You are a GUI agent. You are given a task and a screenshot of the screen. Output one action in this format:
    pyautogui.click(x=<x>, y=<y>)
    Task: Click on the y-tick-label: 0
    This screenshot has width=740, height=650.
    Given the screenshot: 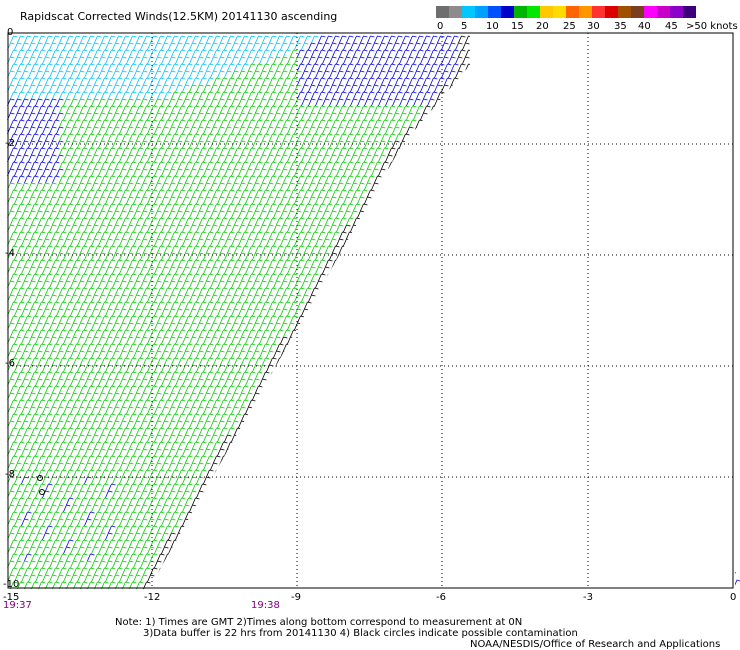 What is the action you would take?
    pyautogui.click(x=10, y=32)
    